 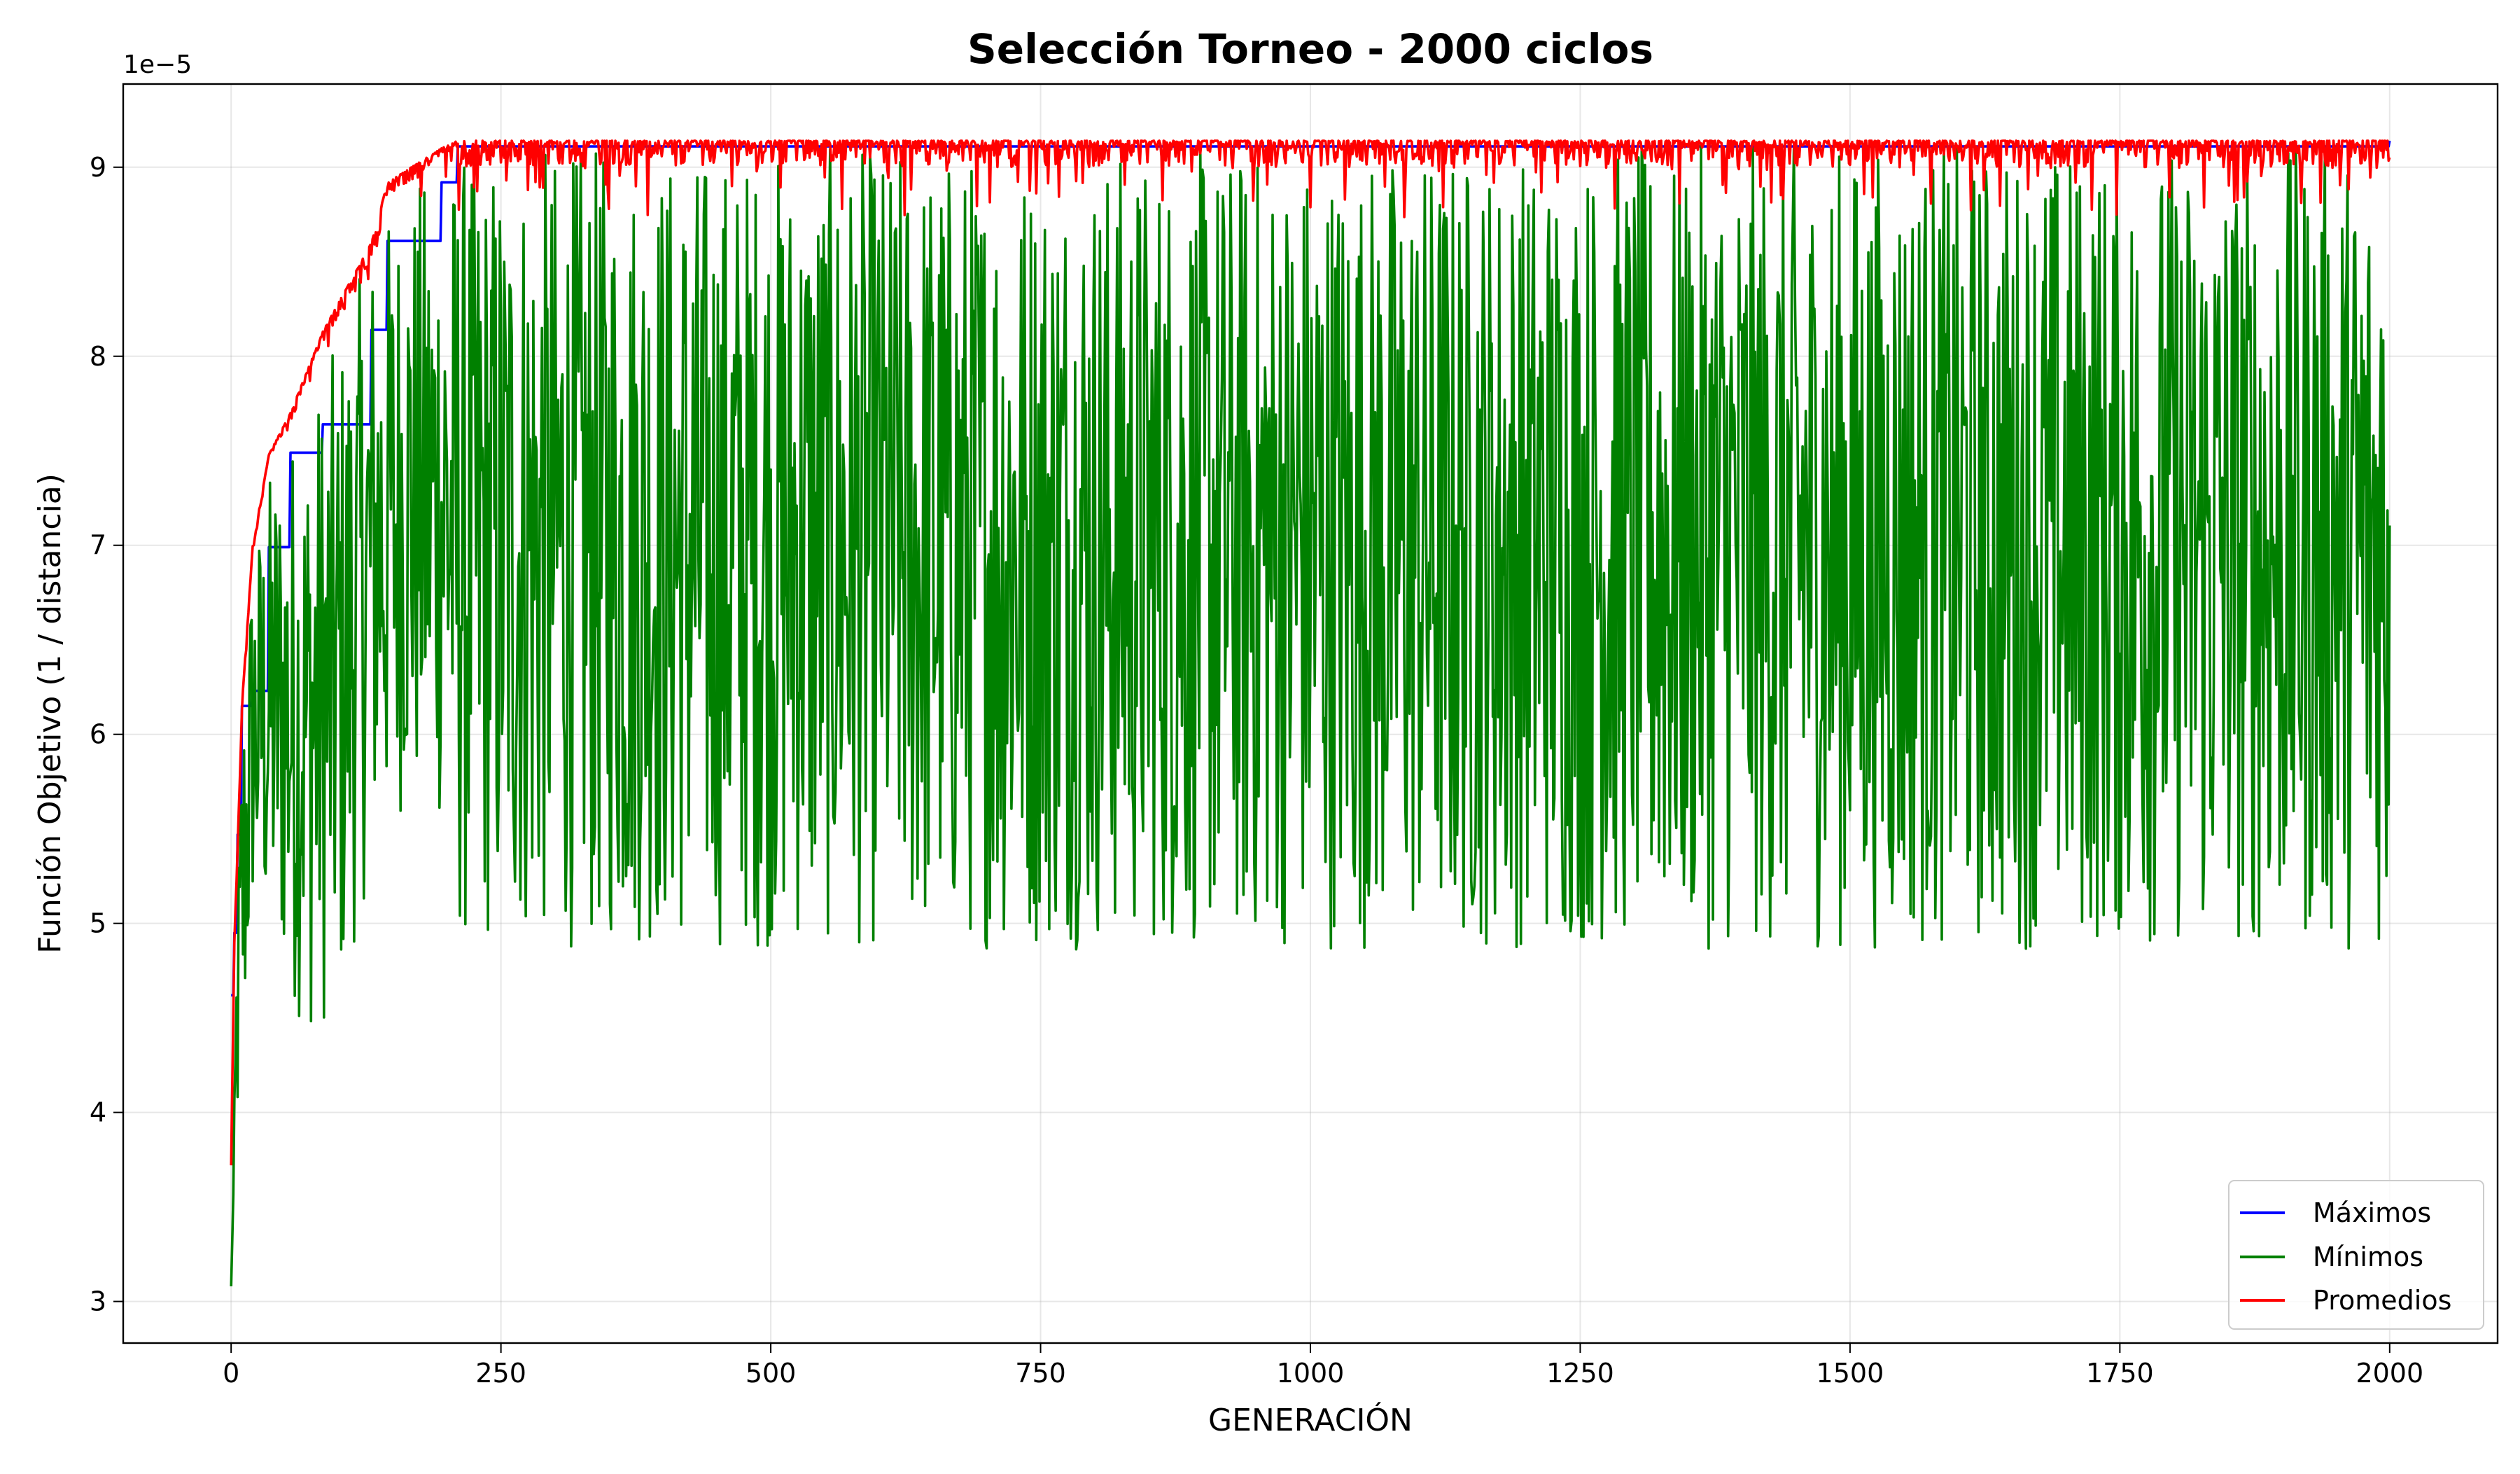 I want to click on y-tick-label: 8, so click(x=98, y=356).